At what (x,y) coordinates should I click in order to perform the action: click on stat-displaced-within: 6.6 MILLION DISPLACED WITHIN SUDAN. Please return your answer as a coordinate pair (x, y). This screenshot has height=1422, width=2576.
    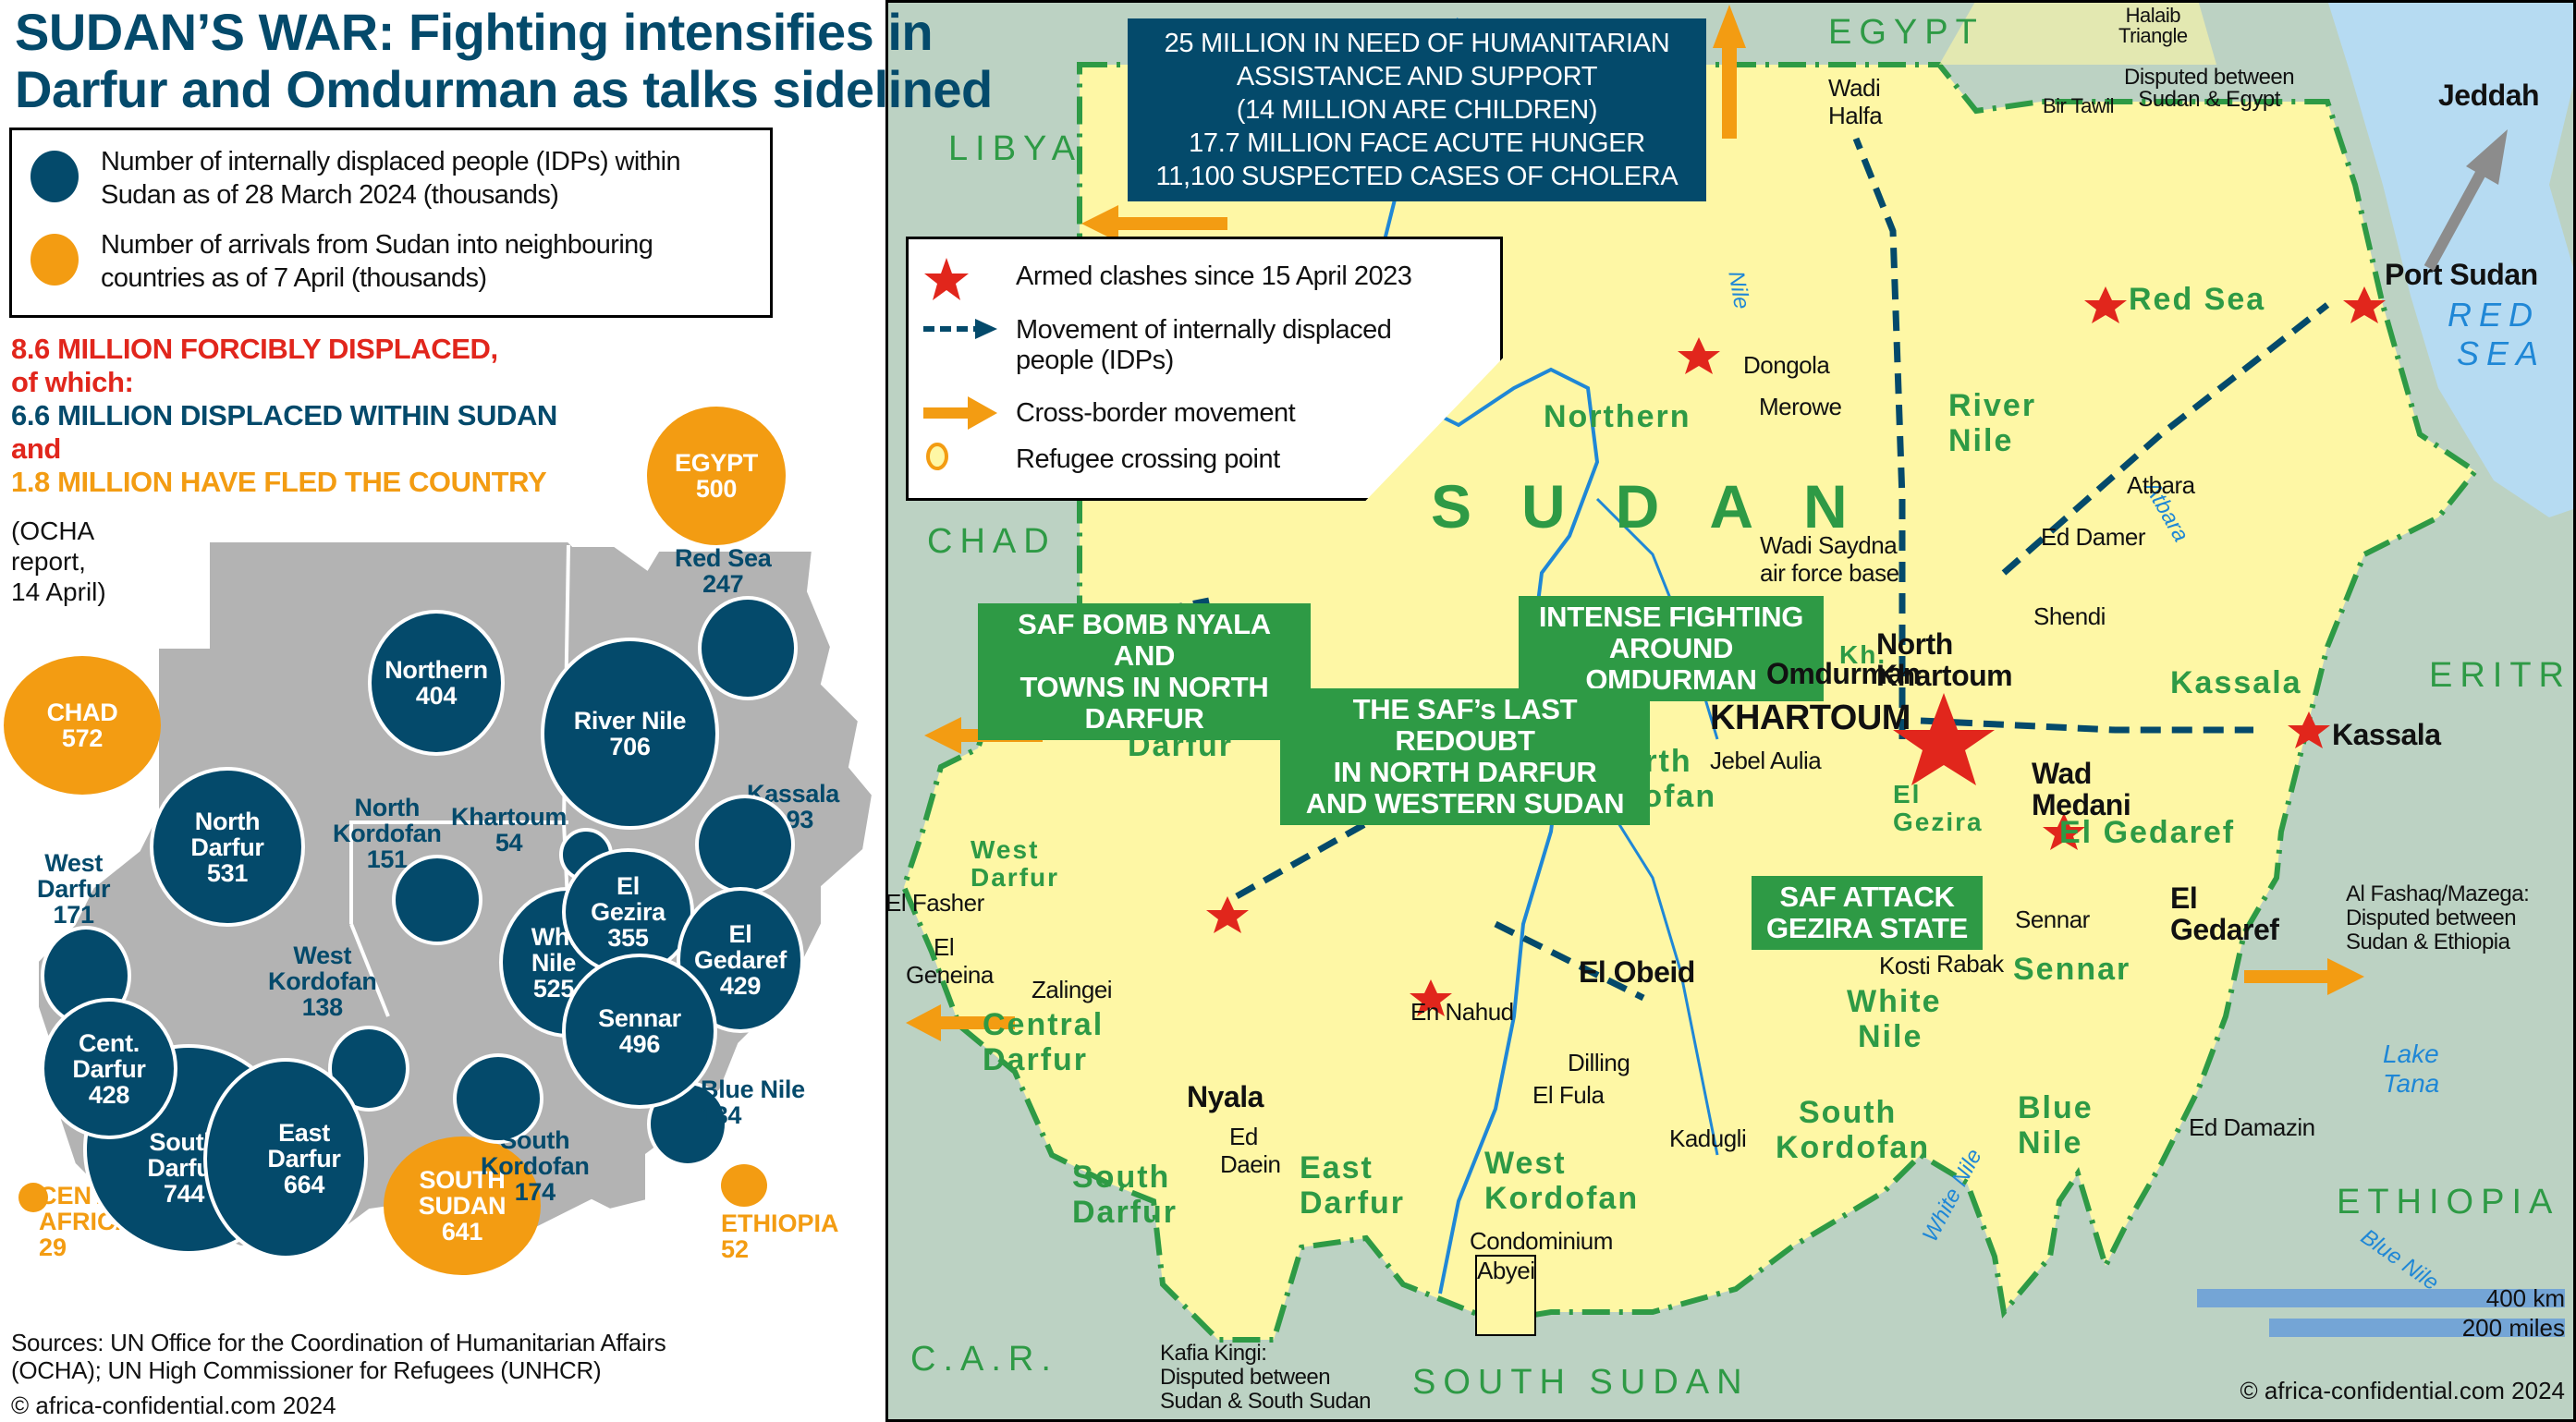
    Looking at the image, I should click on (284, 415).